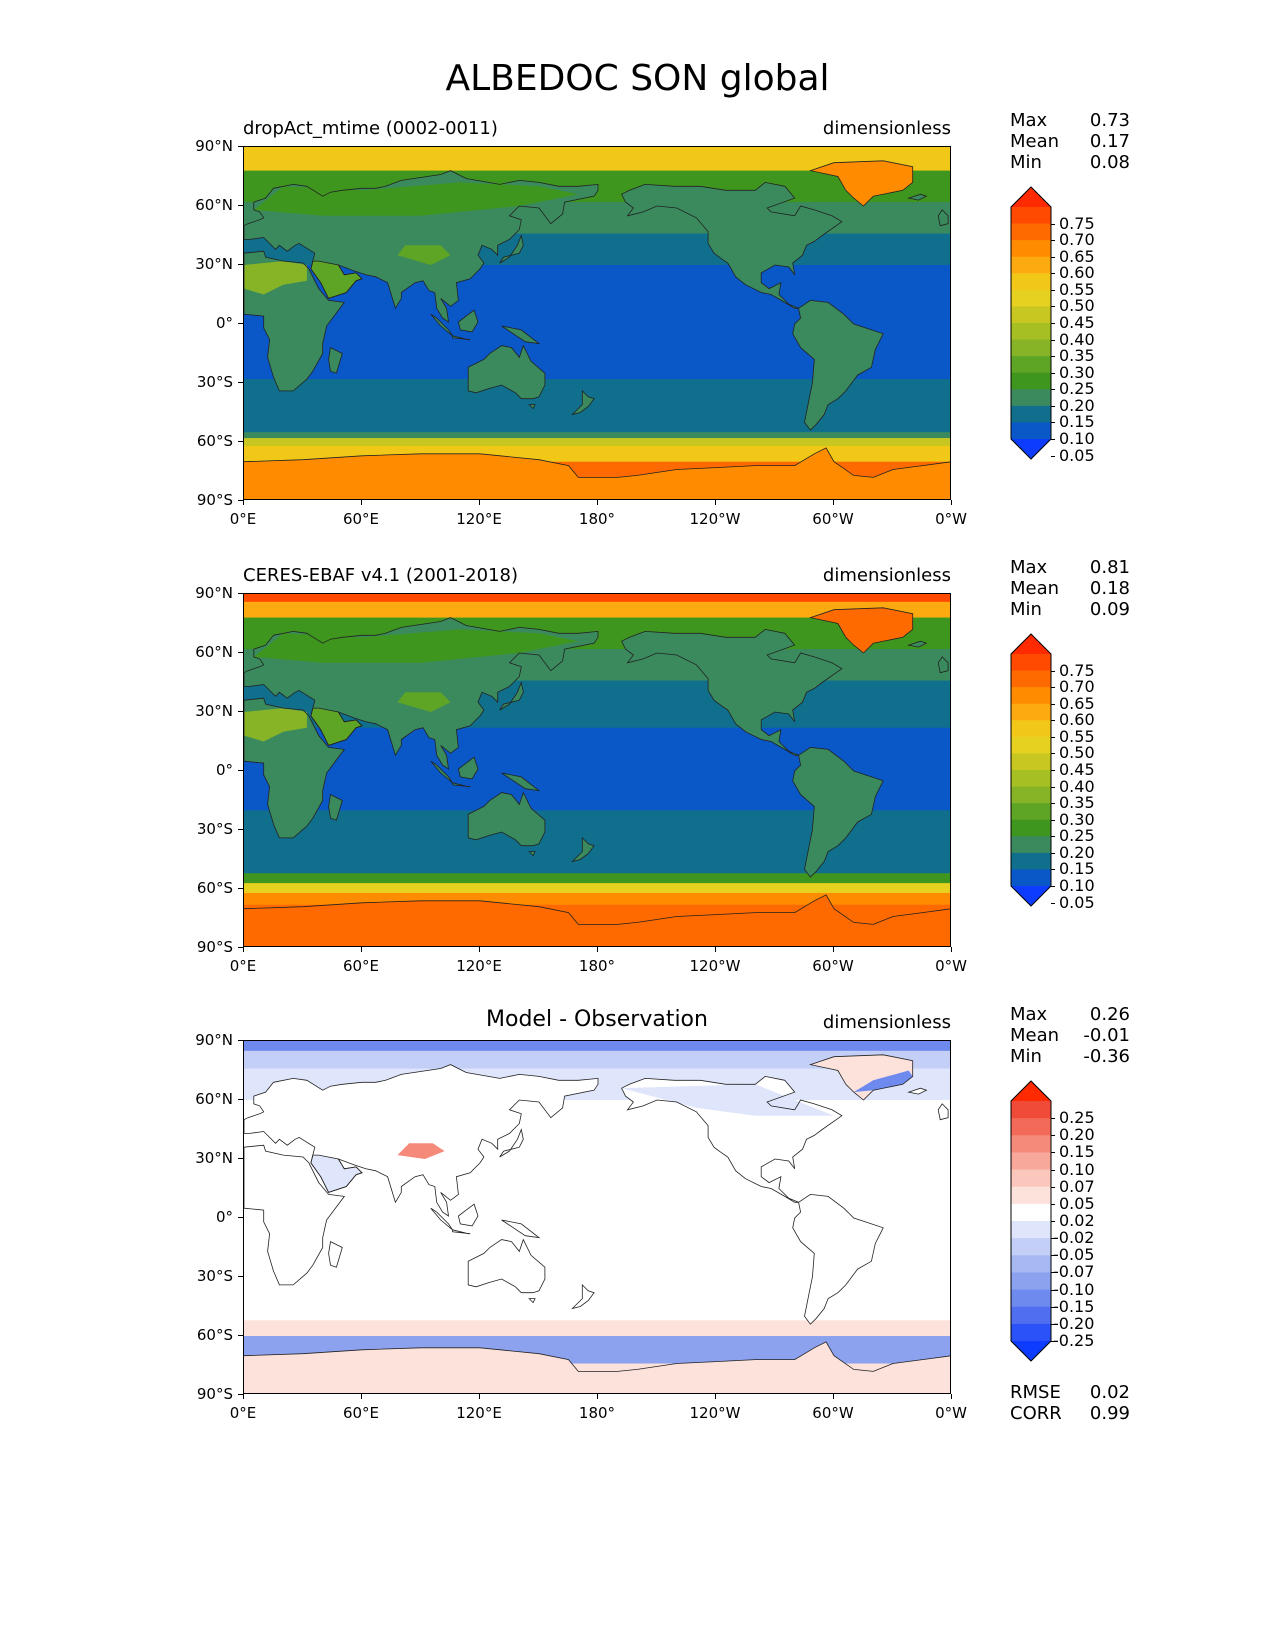 The height and width of the screenshot is (1650, 1275). Describe the element at coordinates (1077, 902) in the screenshot. I see `colorbar-label: 0.05` at that location.